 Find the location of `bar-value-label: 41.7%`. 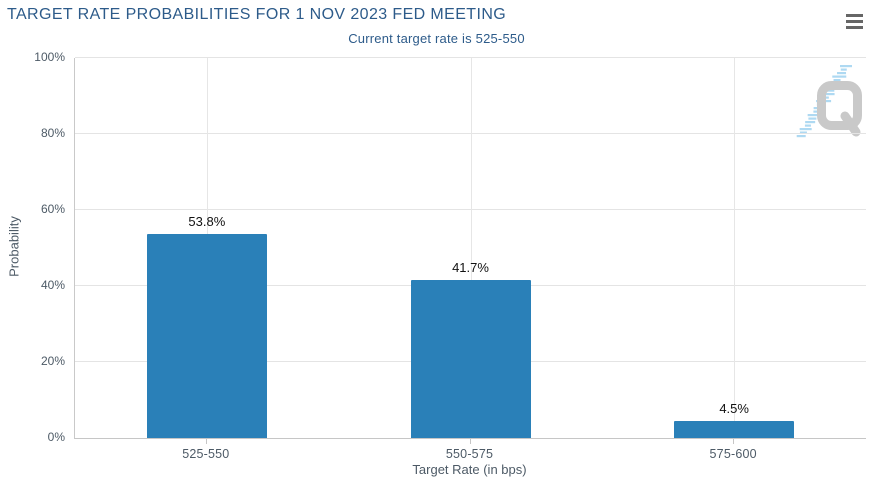

bar-value-label: 41.7% is located at coordinates (470, 267).